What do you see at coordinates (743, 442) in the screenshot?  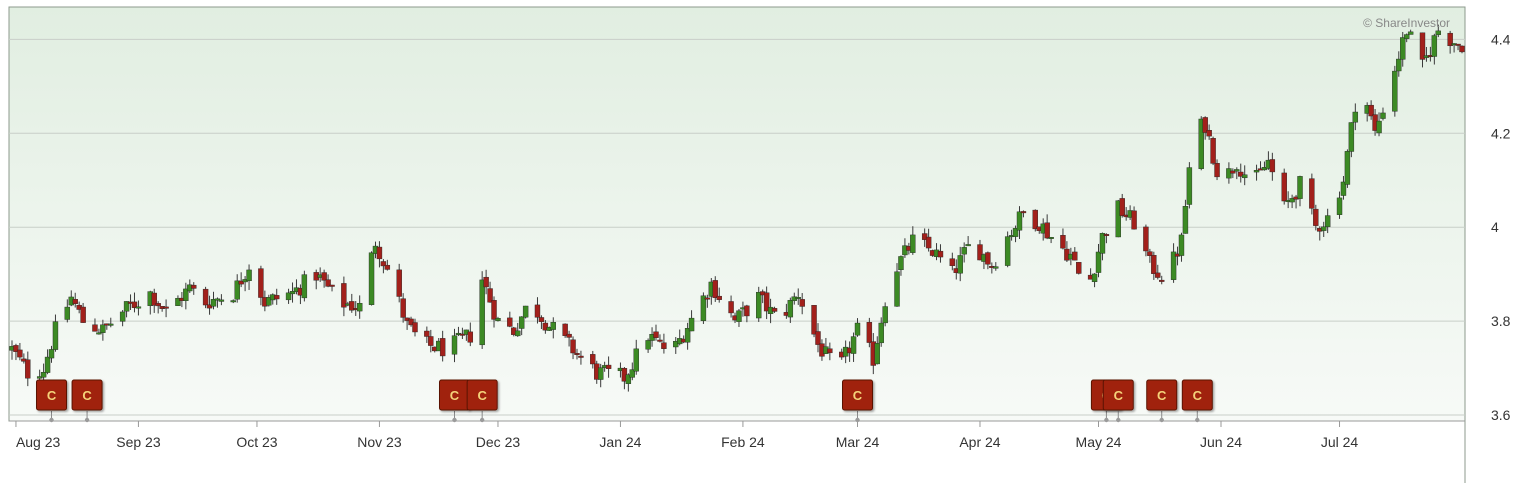 I see `x-tick-label: Feb 24` at bounding box center [743, 442].